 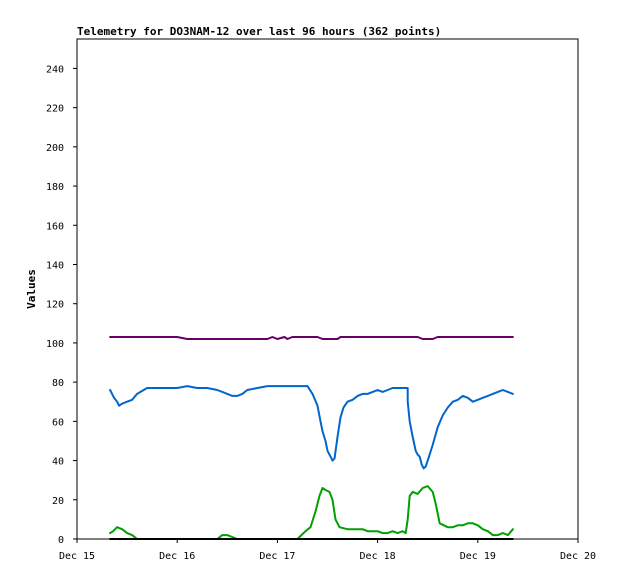 What do you see at coordinates (478, 556) in the screenshot?
I see `x-tick-label: Dec 19` at bounding box center [478, 556].